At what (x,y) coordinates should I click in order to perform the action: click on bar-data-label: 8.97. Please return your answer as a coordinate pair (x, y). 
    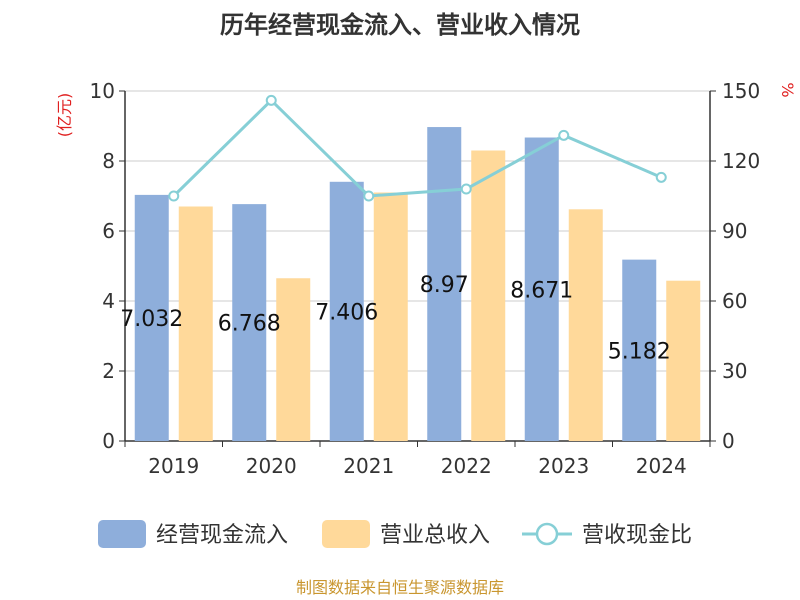
    Looking at the image, I should click on (444, 285).